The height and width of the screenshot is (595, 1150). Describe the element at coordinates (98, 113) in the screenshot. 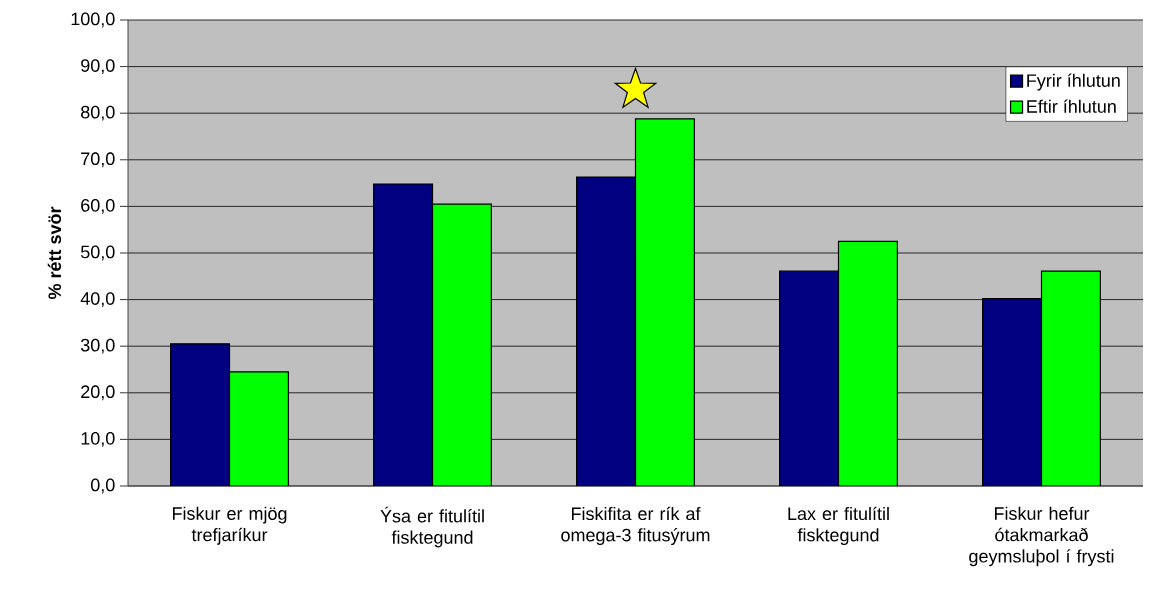

I see `y-tick-label: 80,0` at that location.